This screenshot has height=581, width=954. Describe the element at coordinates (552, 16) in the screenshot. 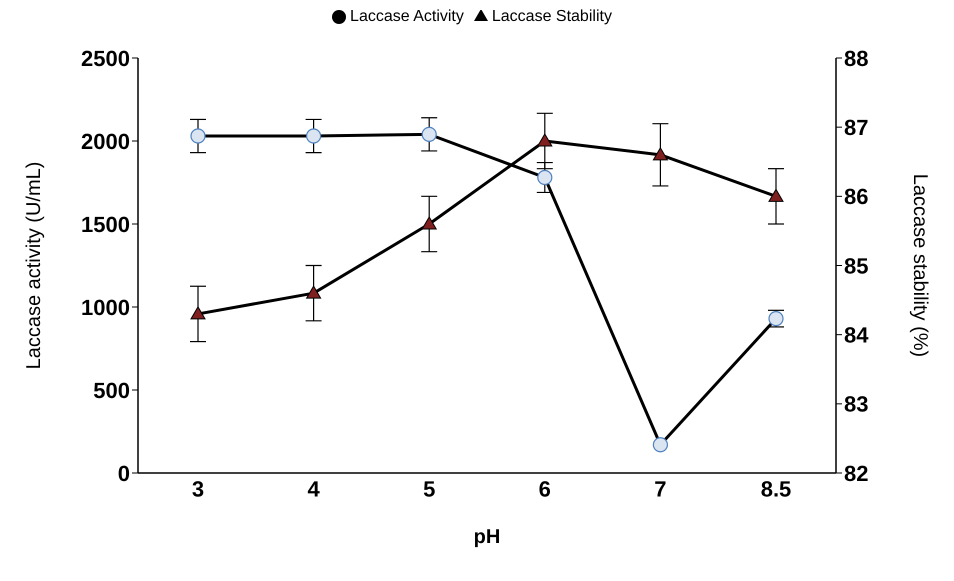

I see `legend-label: Laccase Stability` at that location.